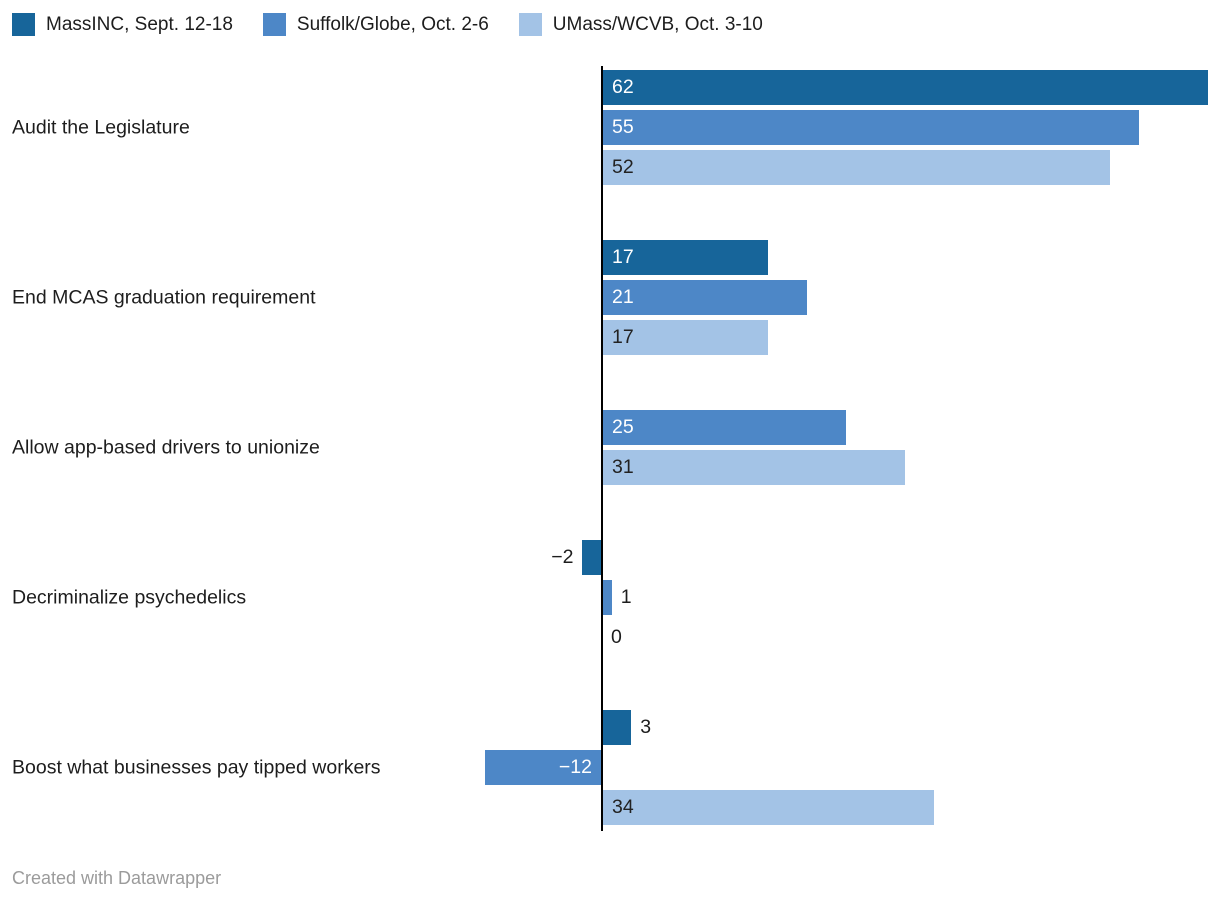 The height and width of the screenshot is (906, 1220). What do you see at coordinates (129, 597) in the screenshot?
I see `category-label: Decriminalize psychedelics` at bounding box center [129, 597].